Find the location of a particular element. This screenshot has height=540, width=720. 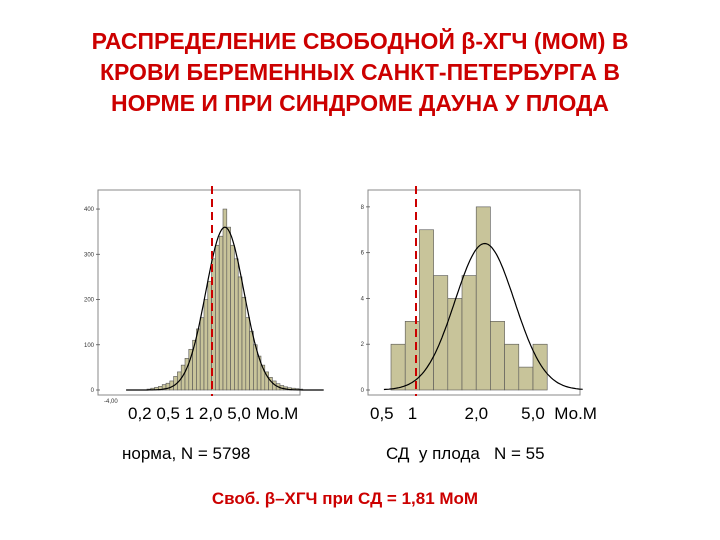

title-line-2: КРОВИ БЕРЕМЕННЫХ САНКТ-ПЕТЕРБУРГА В is located at coordinates (359, 72).